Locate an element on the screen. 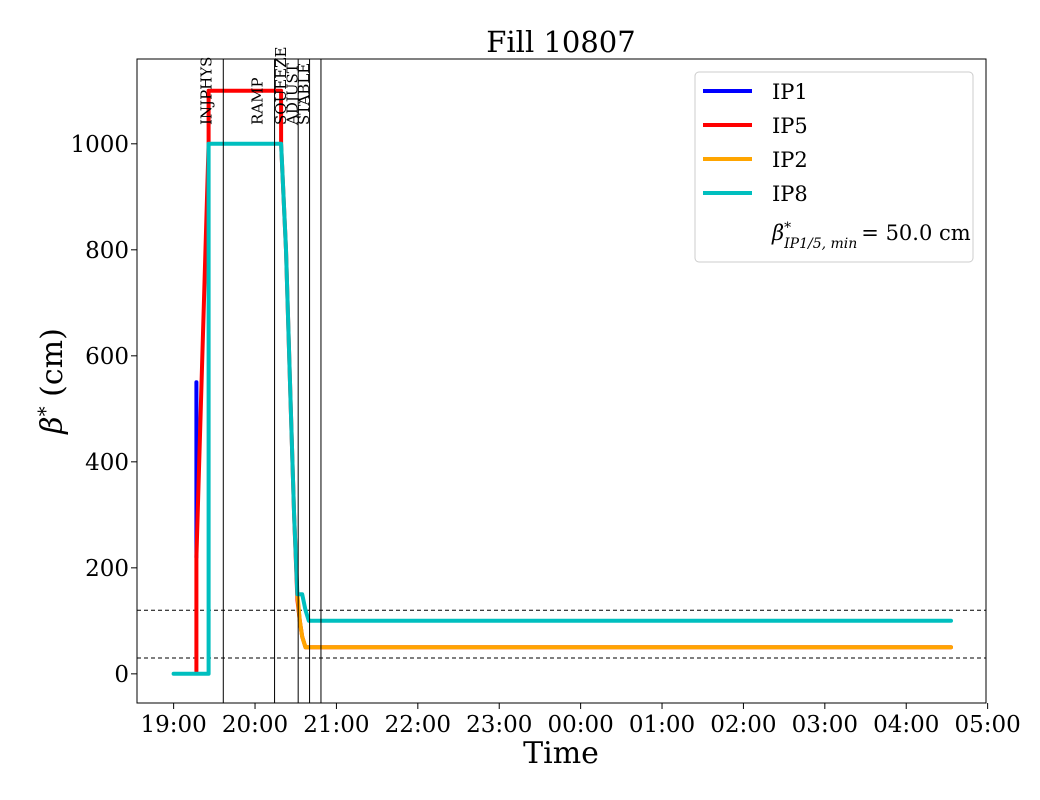 The image size is (1040, 800). legend-beta-min: β* IP1/5, min = 50.0 cm is located at coordinates (871, 236).